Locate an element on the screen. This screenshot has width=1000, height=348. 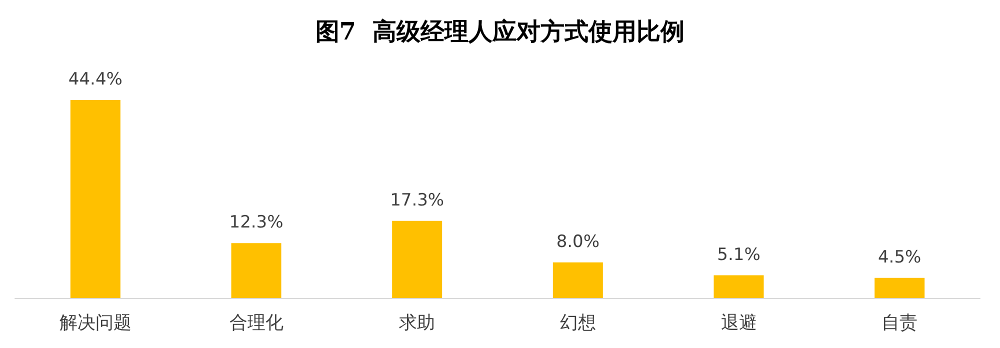
data-label: 17.3% is located at coordinates (417, 200).